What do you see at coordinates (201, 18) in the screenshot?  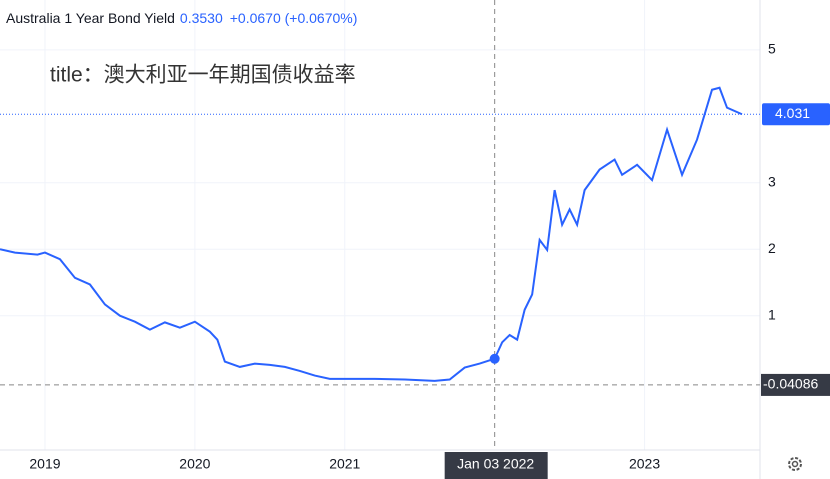 I see `price: 0.3530` at bounding box center [201, 18].